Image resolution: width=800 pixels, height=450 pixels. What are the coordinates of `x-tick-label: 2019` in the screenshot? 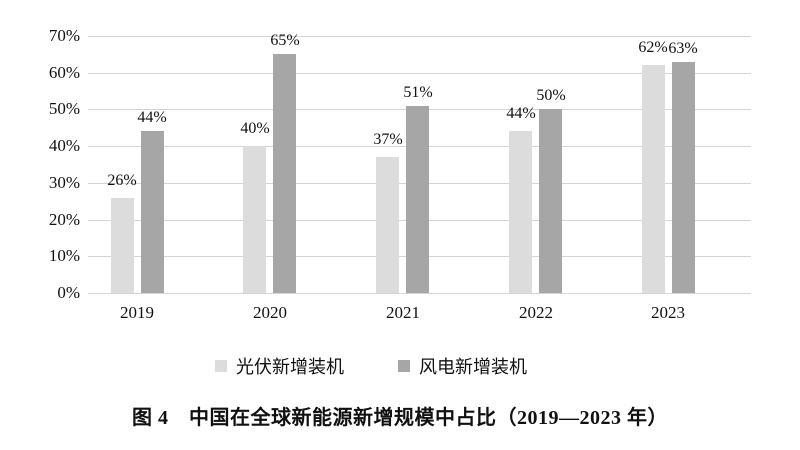 It's located at (137, 312).